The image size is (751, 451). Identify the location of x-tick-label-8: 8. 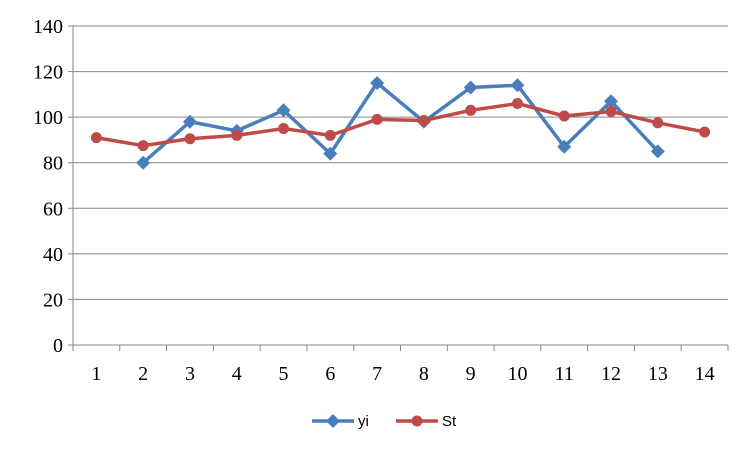
(424, 374).